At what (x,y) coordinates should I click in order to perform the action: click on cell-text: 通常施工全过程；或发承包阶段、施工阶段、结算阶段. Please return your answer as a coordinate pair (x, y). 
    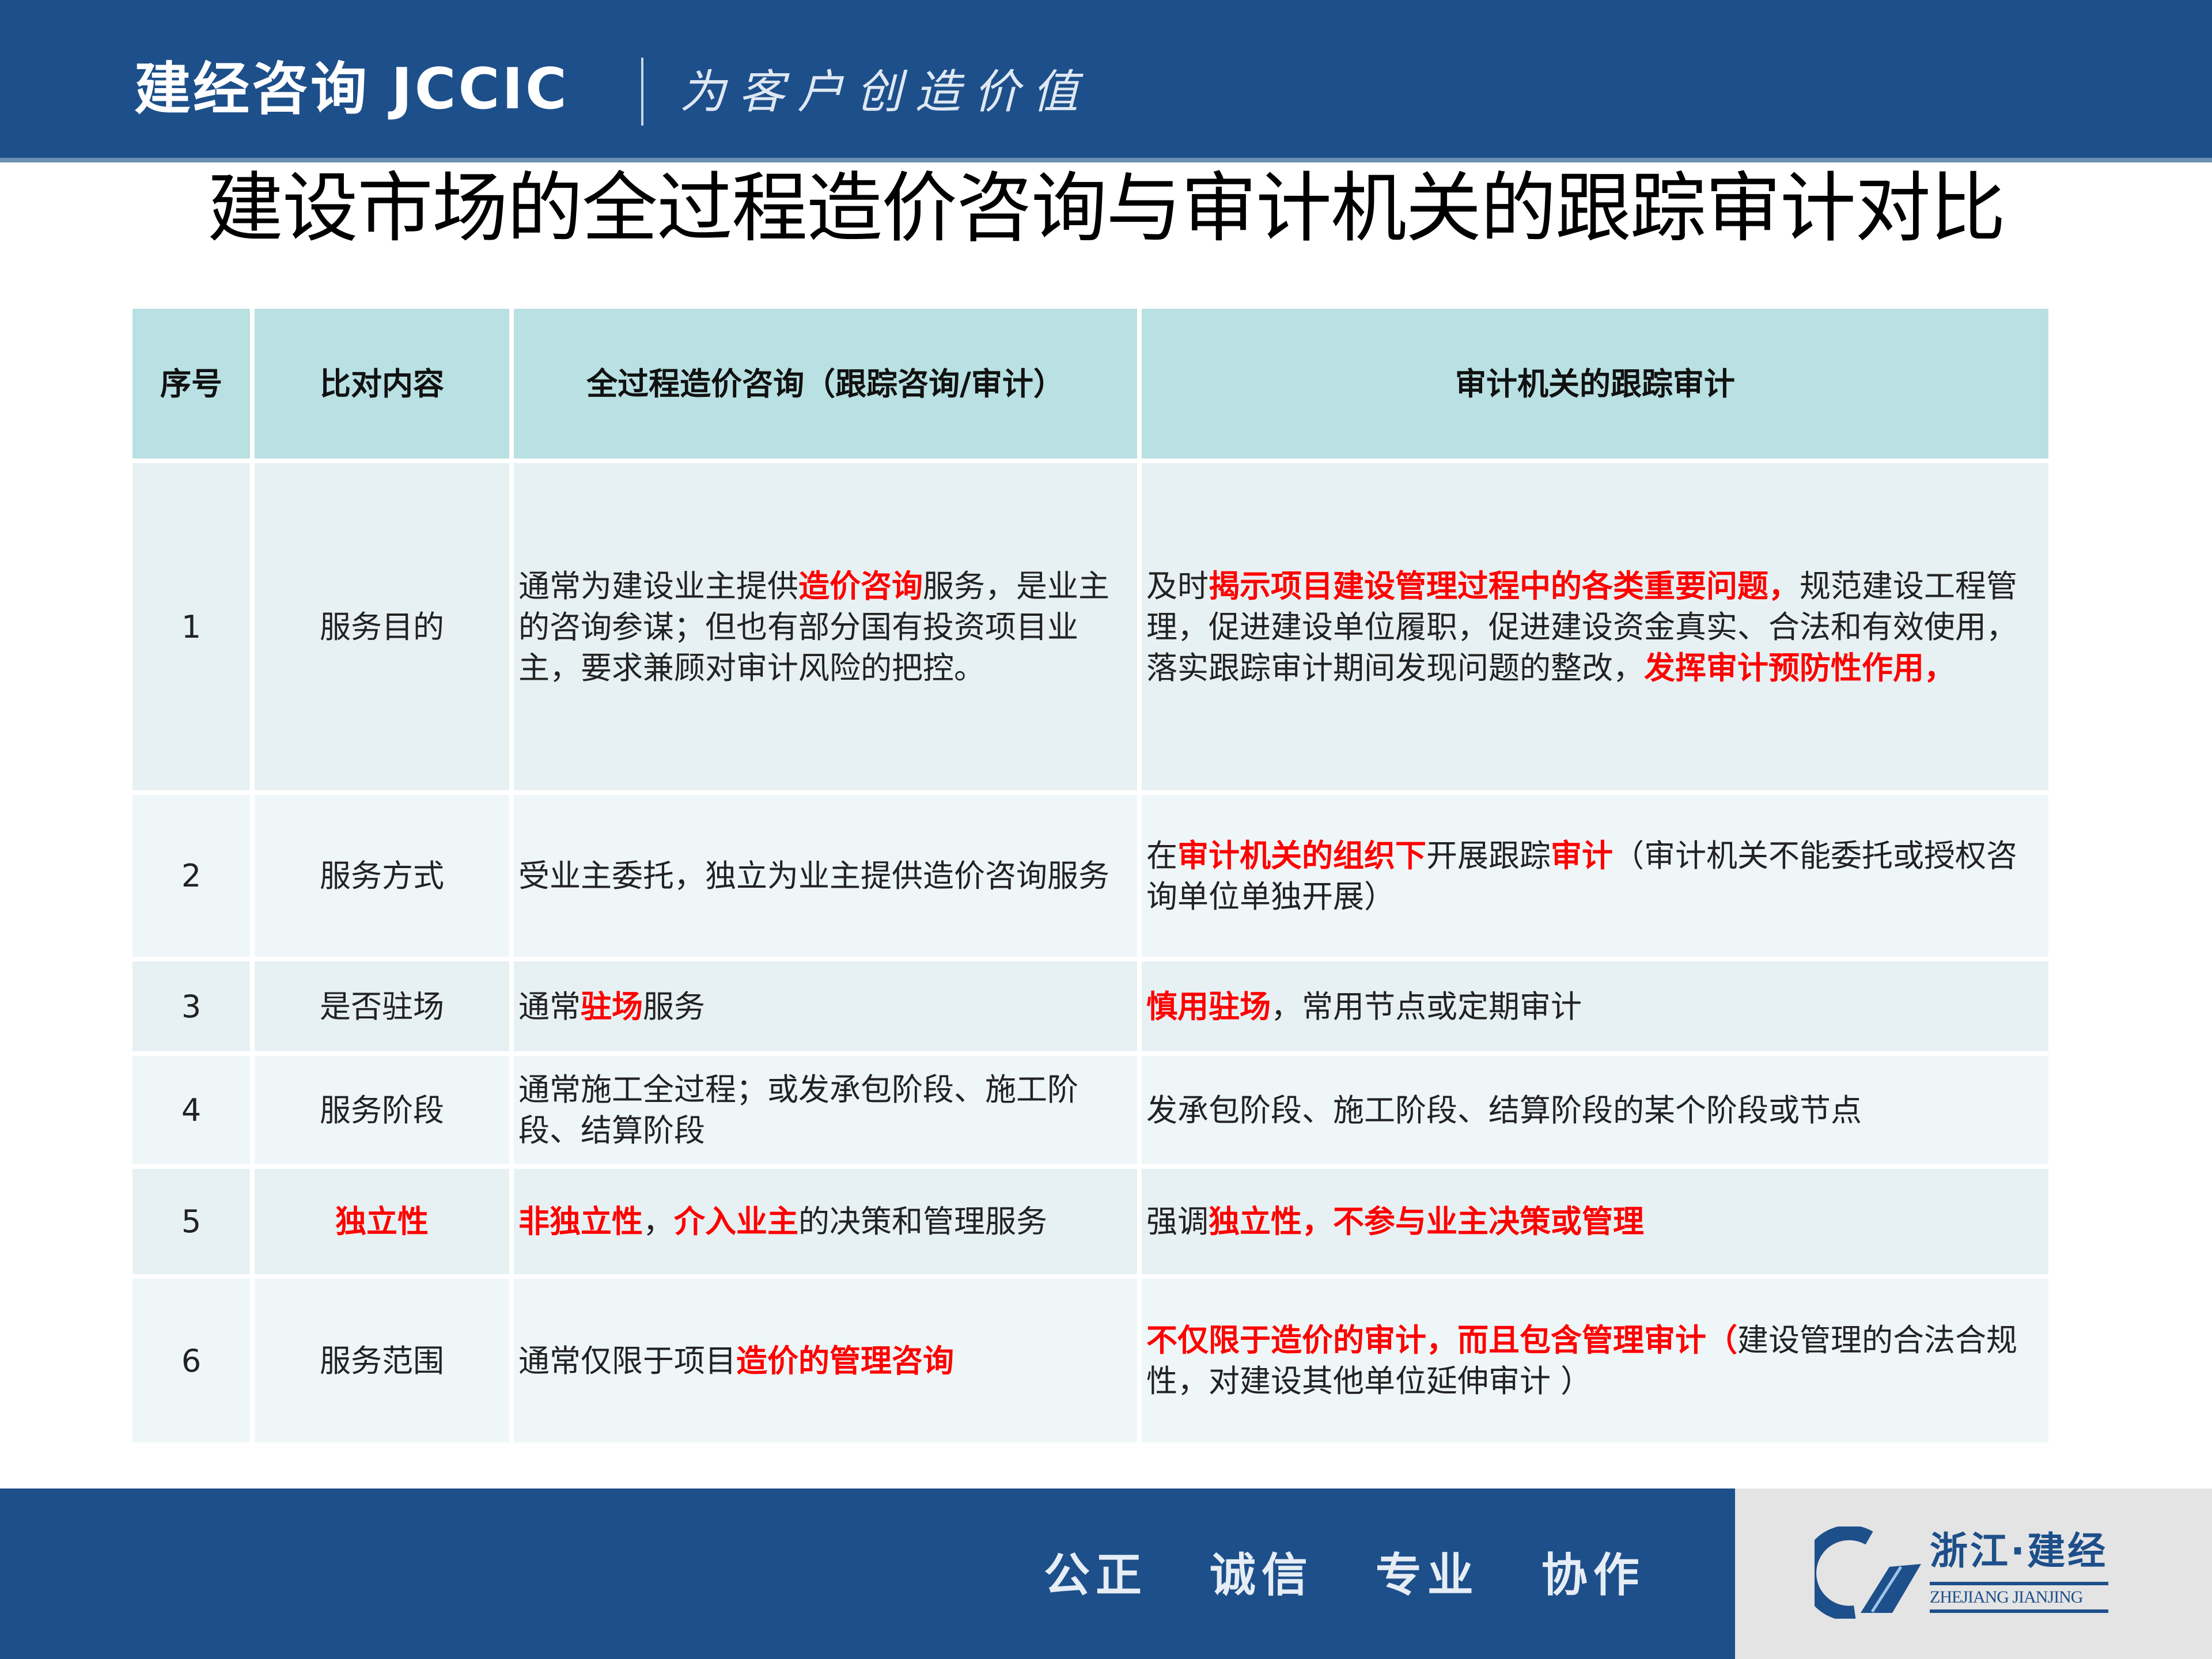
    Looking at the image, I should click on (823, 1110).